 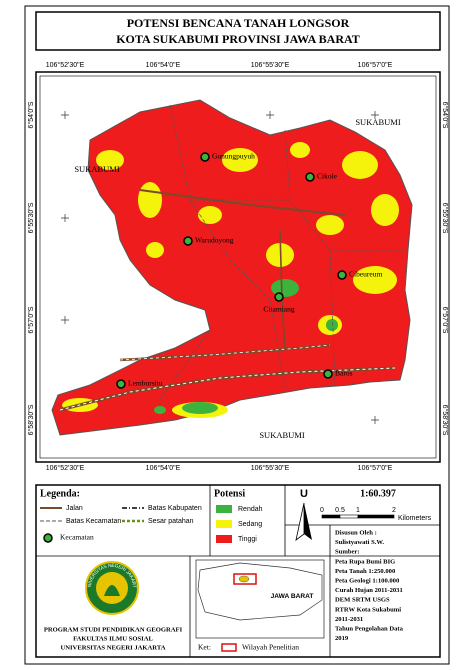 I want to click on district-label: Cibeureum, so click(x=365, y=274).